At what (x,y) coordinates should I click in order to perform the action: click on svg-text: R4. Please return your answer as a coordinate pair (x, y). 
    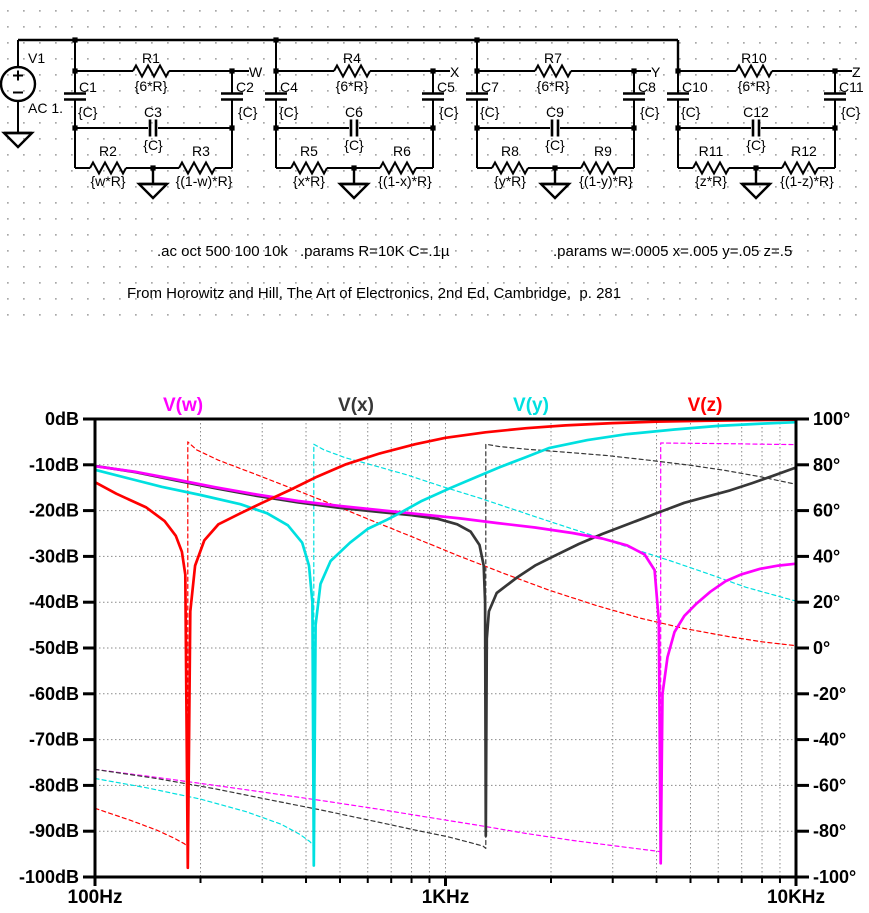
    Looking at the image, I should click on (352, 58).